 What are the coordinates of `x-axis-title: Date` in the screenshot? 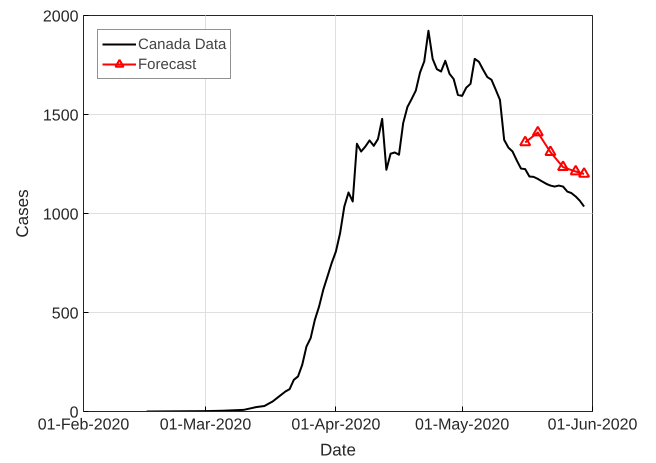 It's located at (338, 450).